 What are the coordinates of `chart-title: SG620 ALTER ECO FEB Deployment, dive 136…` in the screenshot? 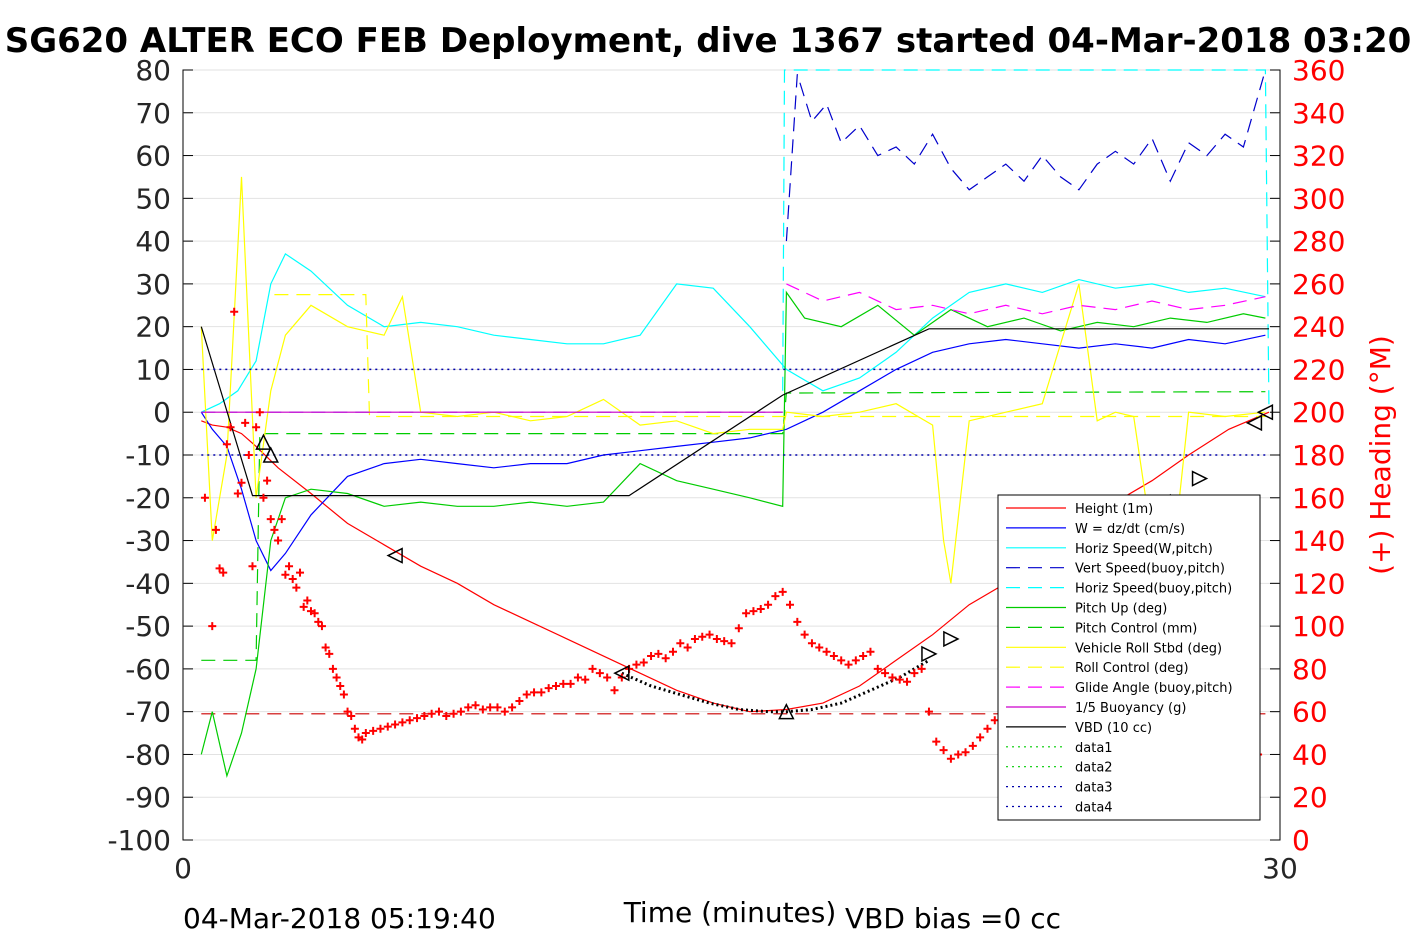 It's located at (708, 41).